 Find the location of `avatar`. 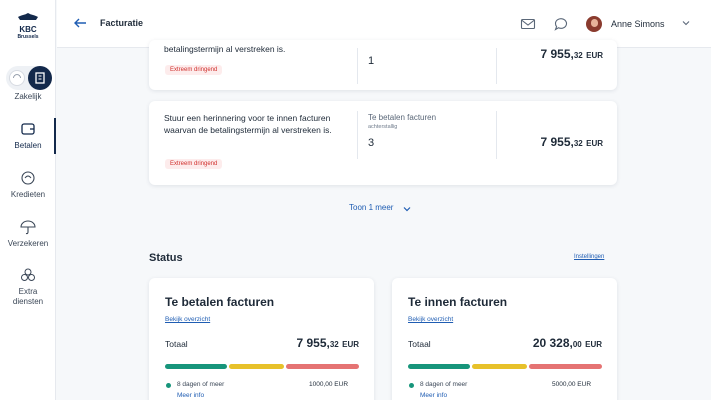

avatar is located at coordinates (594, 24).